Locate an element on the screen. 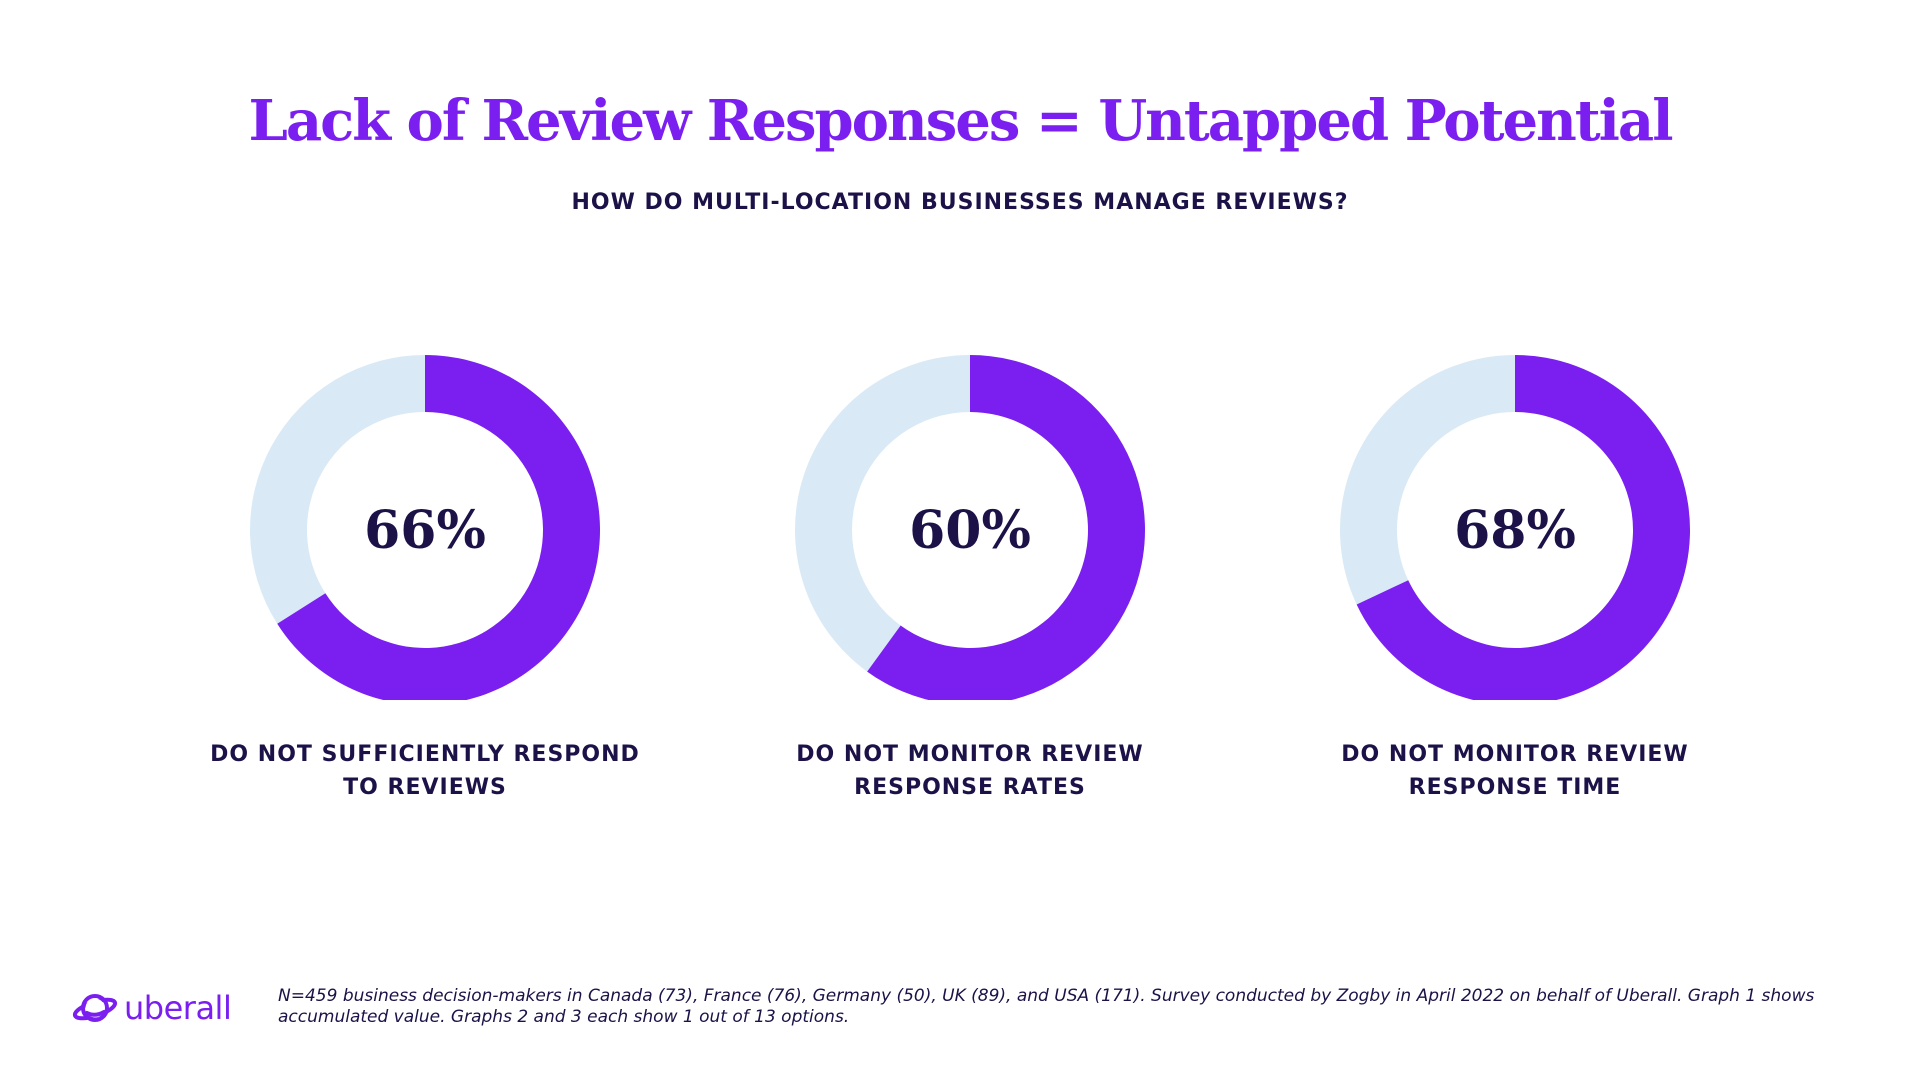 The image size is (1920, 1080). donut-chart-2-svg: 60% is located at coordinates (970, 527).